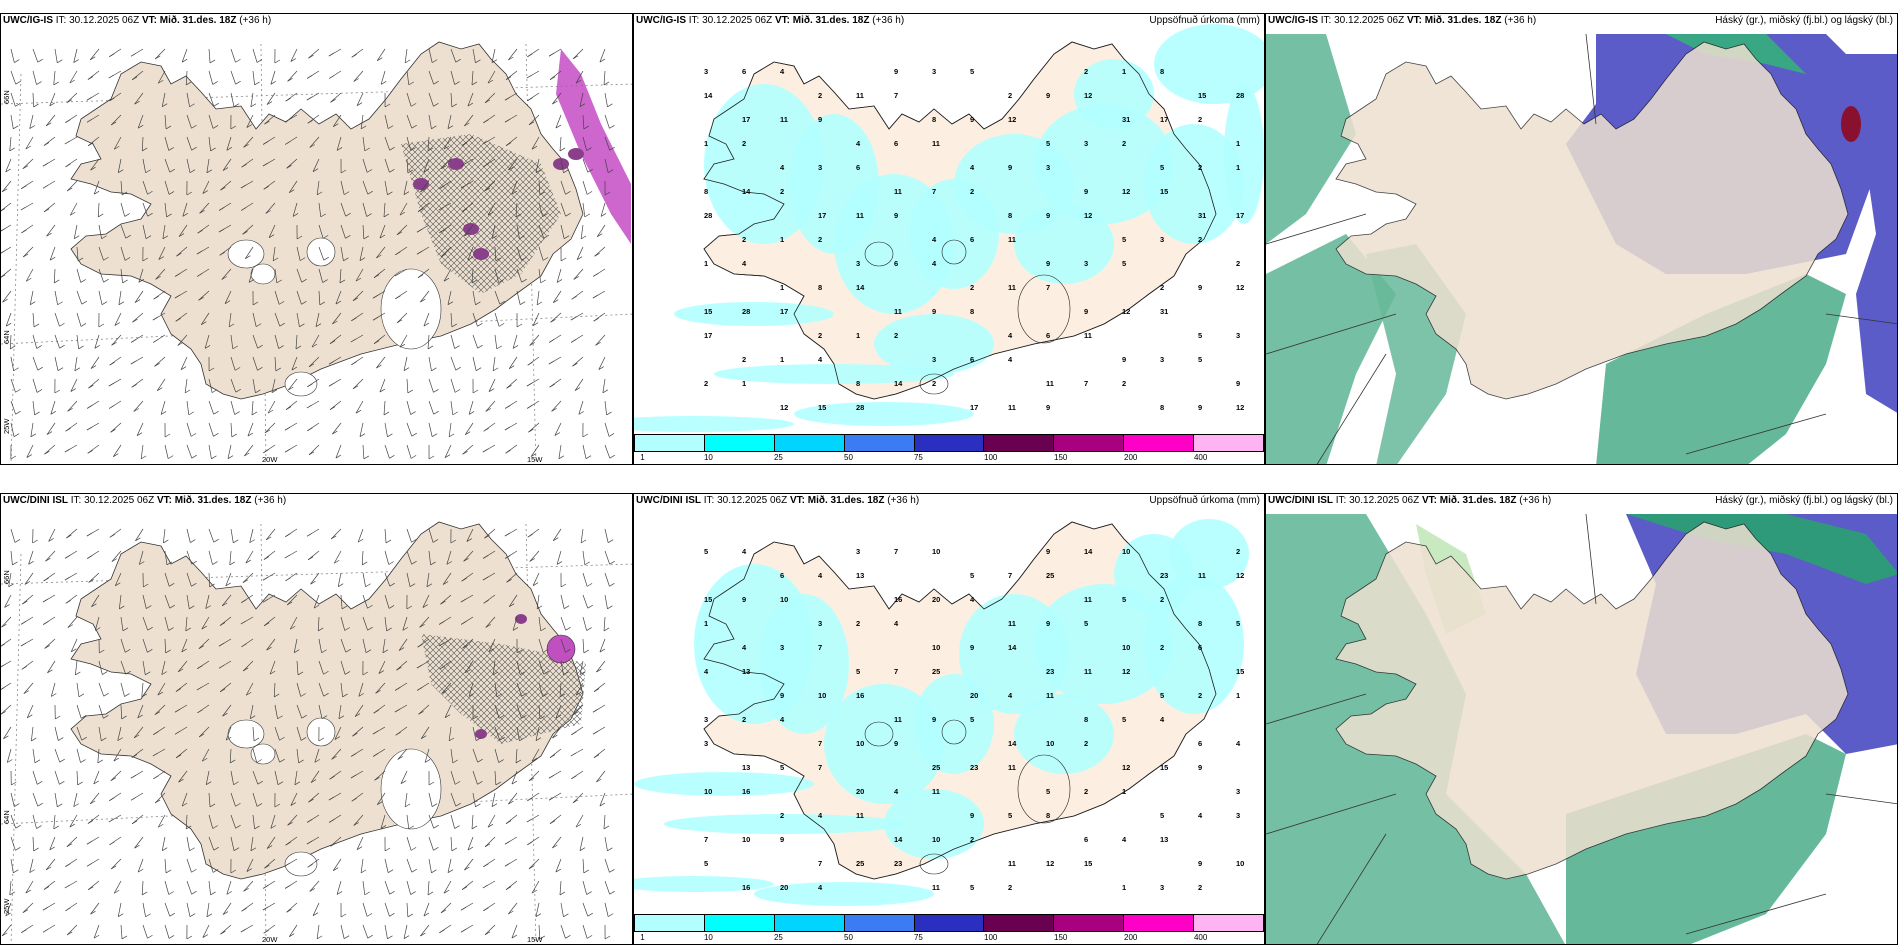 The width and height of the screenshot is (1900, 950). What do you see at coordinates (16, 748) in the screenshot?
I see `longitude-line` at bounding box center [16, 748].